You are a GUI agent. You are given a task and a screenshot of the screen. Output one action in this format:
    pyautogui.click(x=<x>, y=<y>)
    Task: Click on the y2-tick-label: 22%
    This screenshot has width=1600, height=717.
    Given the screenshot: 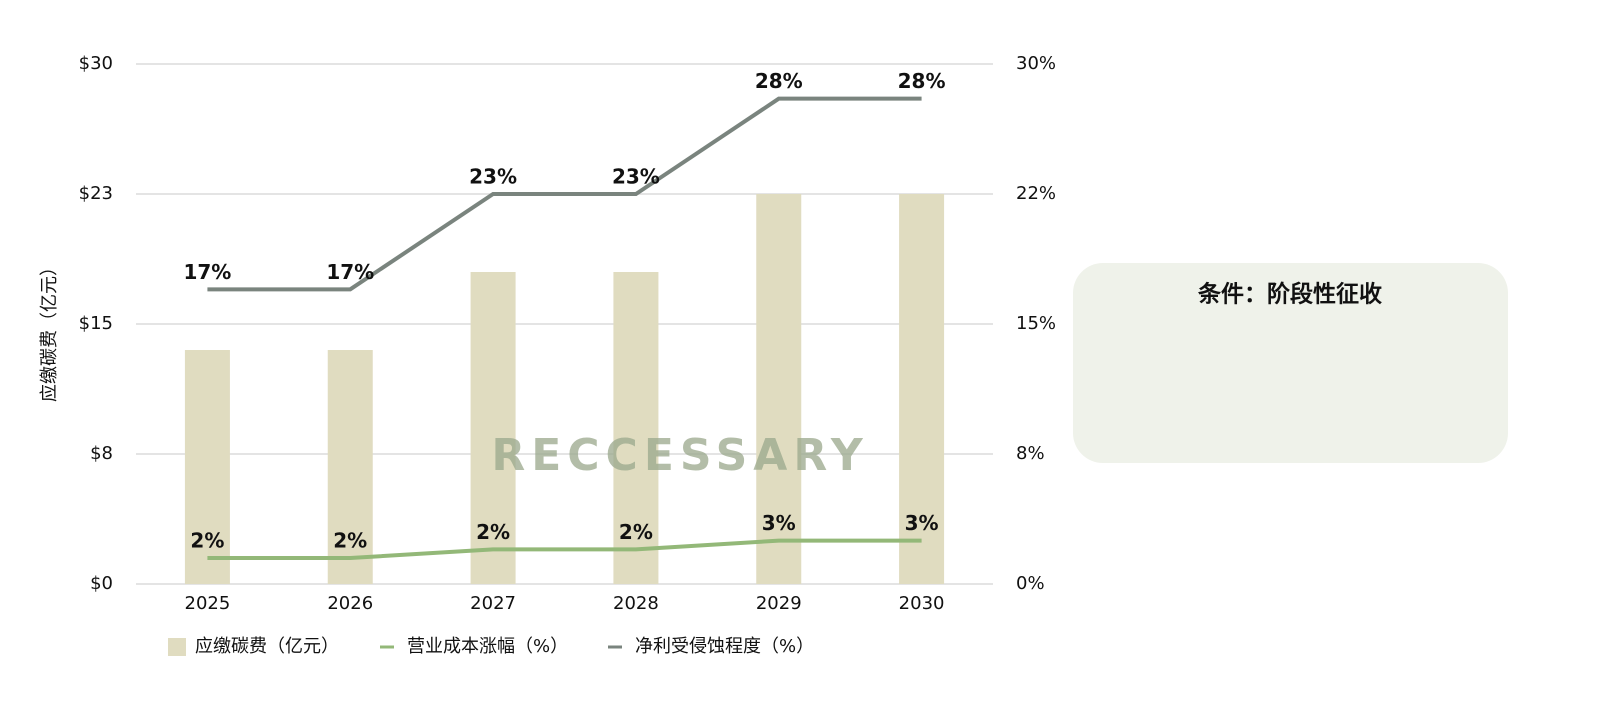 What is the action you would take?
    pyautogui.click(x=1036, y=193)
    